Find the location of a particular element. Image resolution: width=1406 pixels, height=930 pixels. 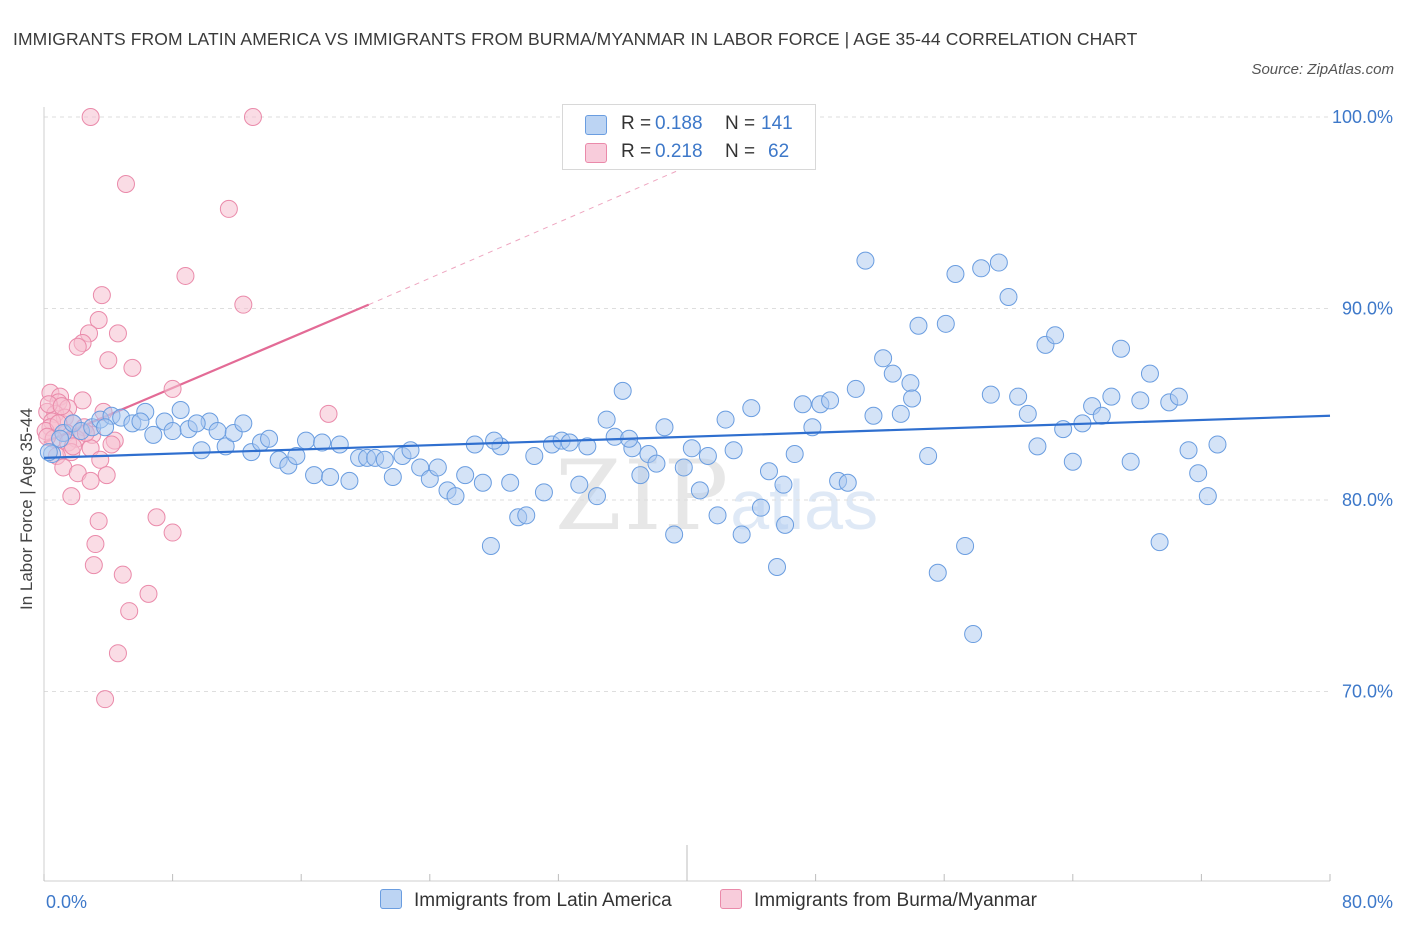

stats-n-value: 62 is located at coordinates (779, 151).